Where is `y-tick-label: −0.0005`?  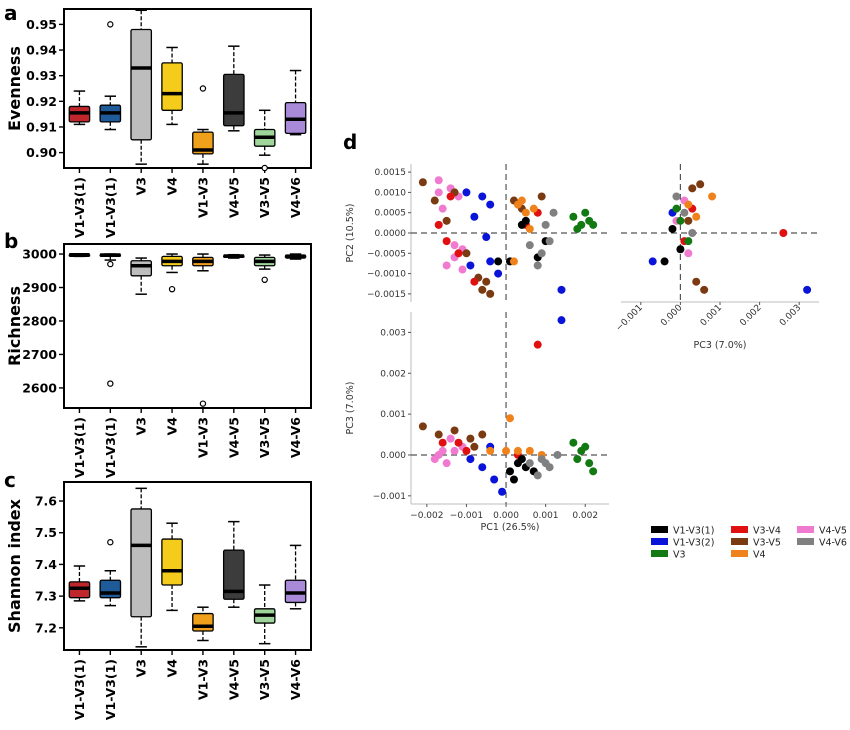
y-tick-label: −0.0005 is located at coordinates (386, 254).